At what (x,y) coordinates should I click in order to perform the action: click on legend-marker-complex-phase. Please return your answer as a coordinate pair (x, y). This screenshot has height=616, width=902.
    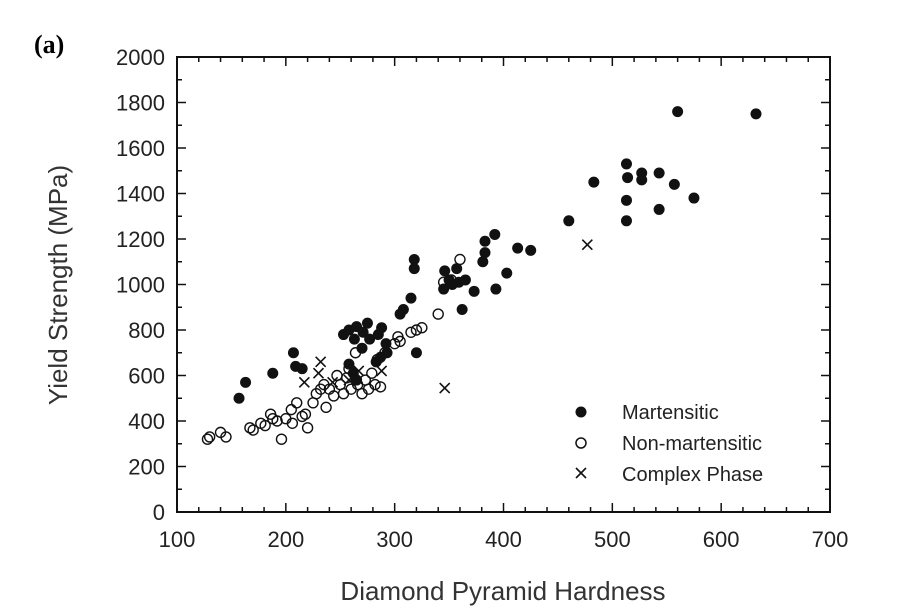
    Looking at the image, I should click on (581, 473).